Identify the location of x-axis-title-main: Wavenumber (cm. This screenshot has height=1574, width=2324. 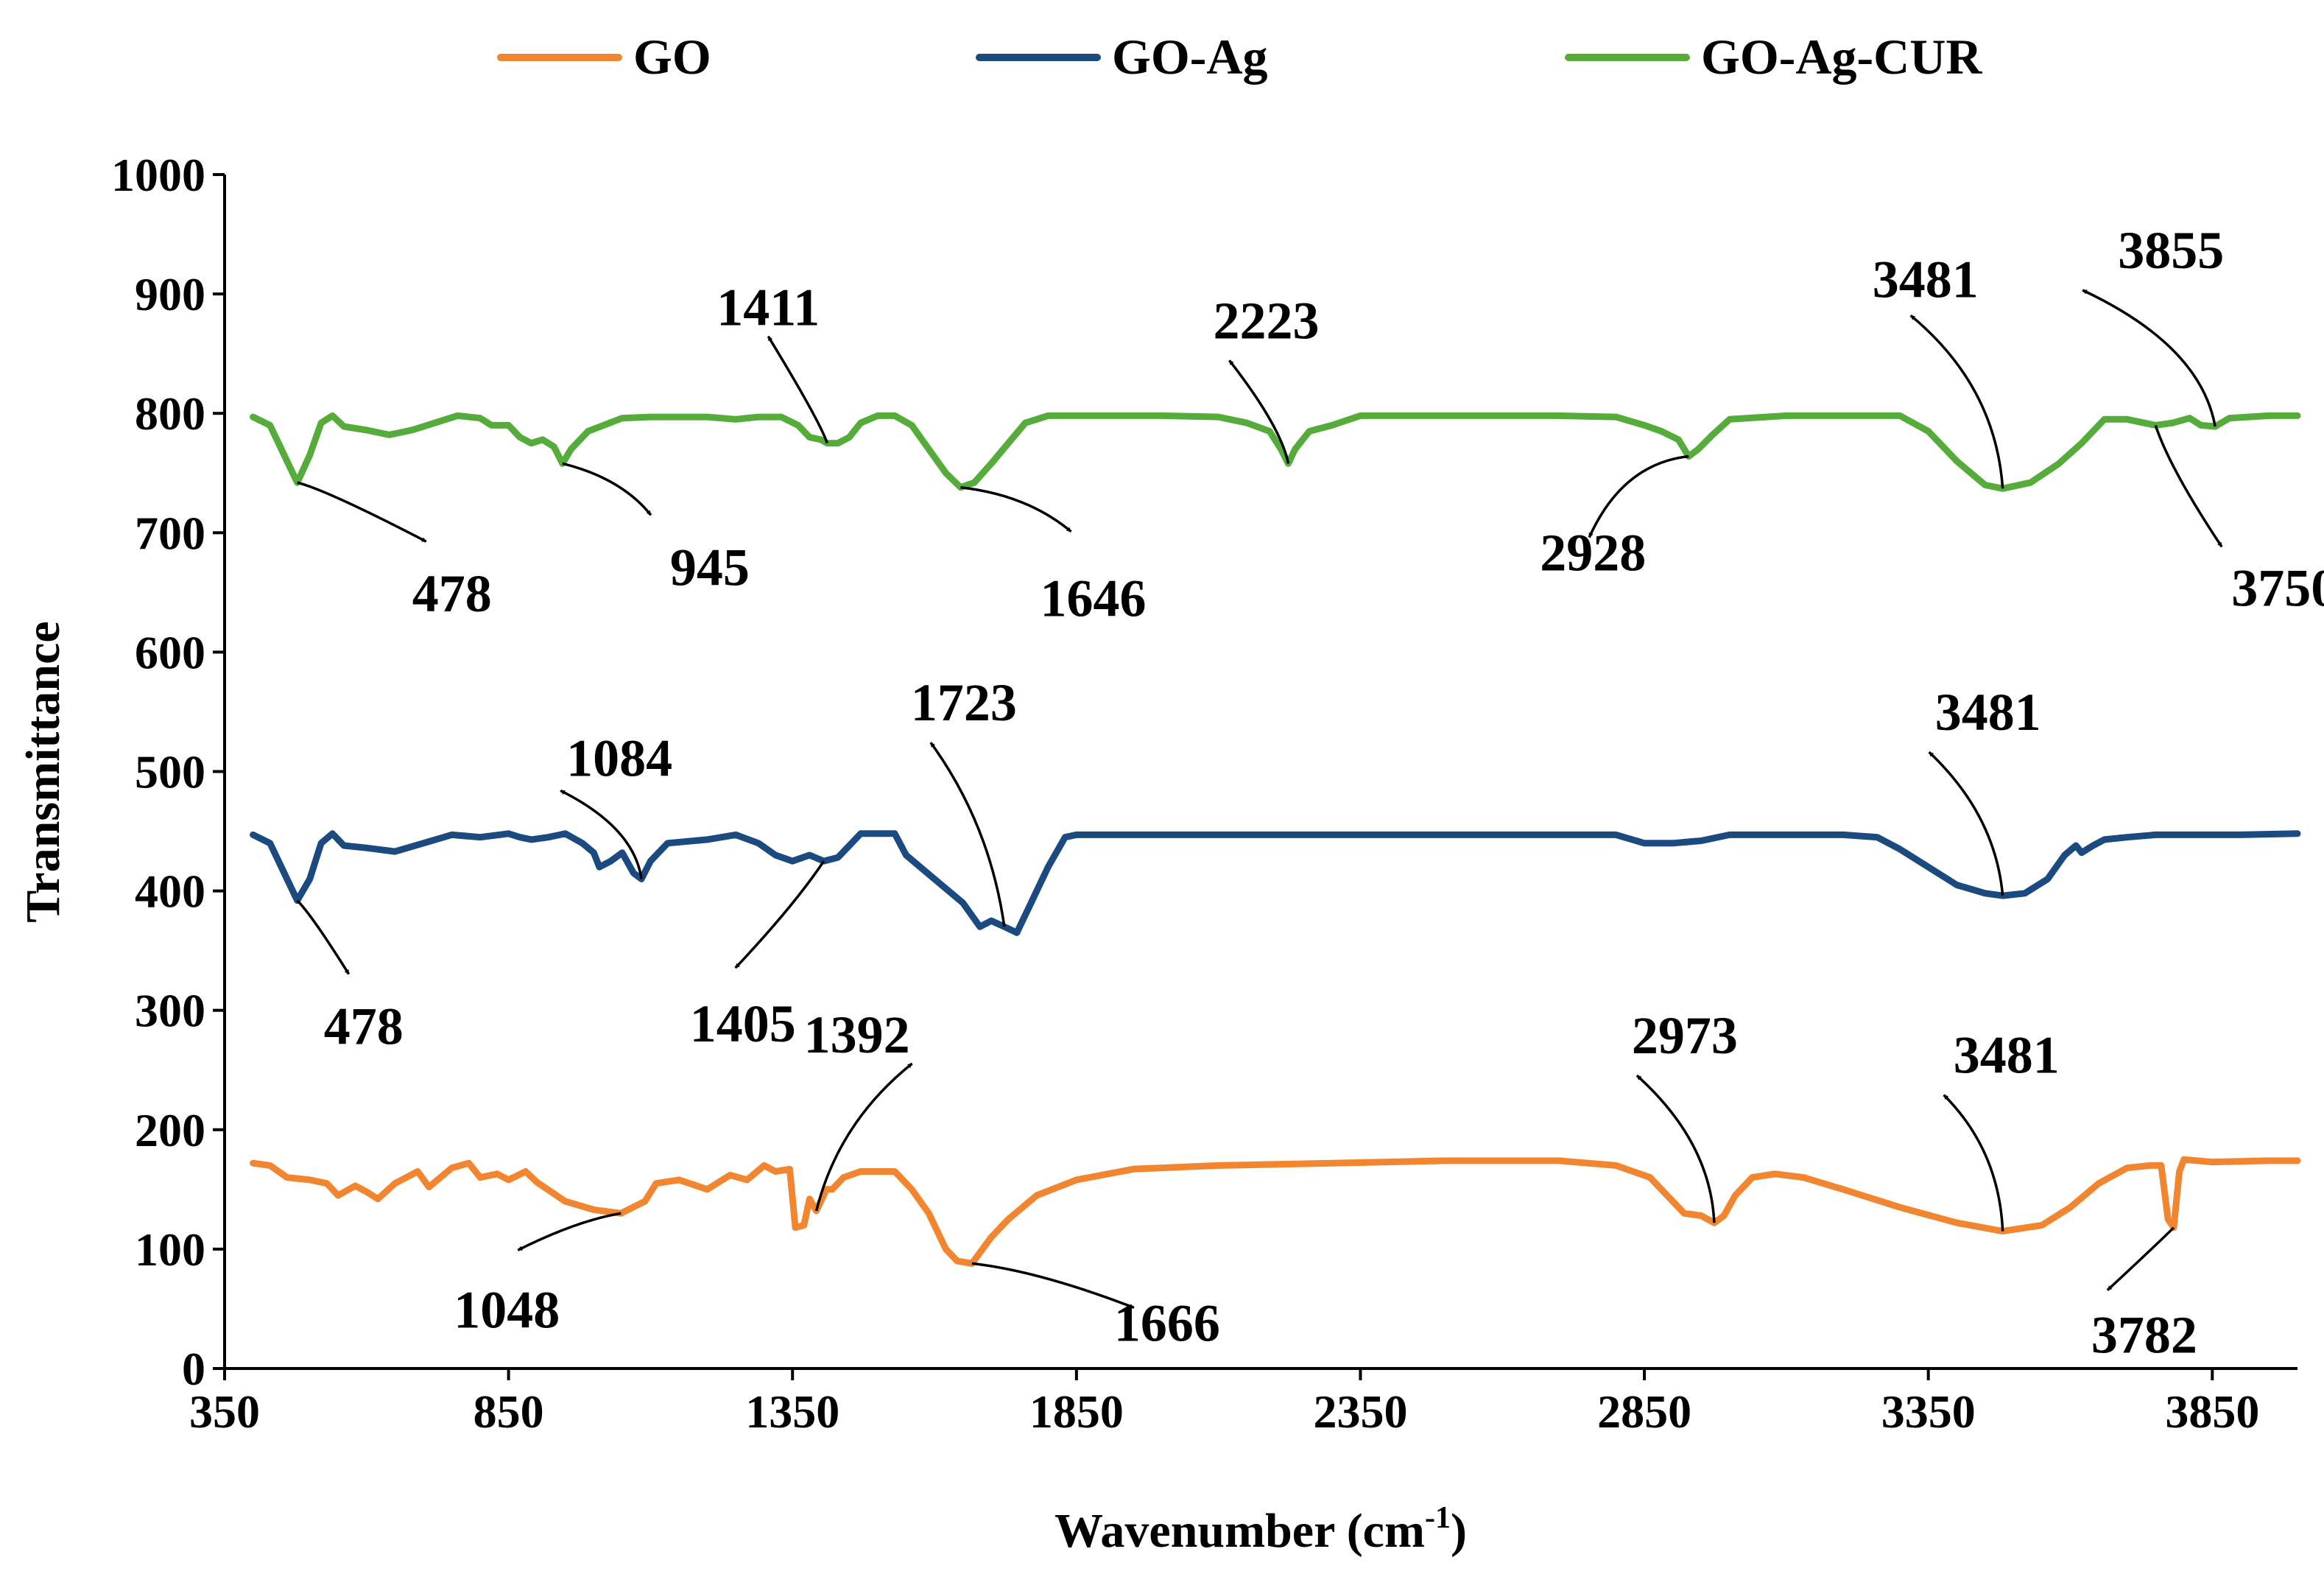
(1240, 1531).